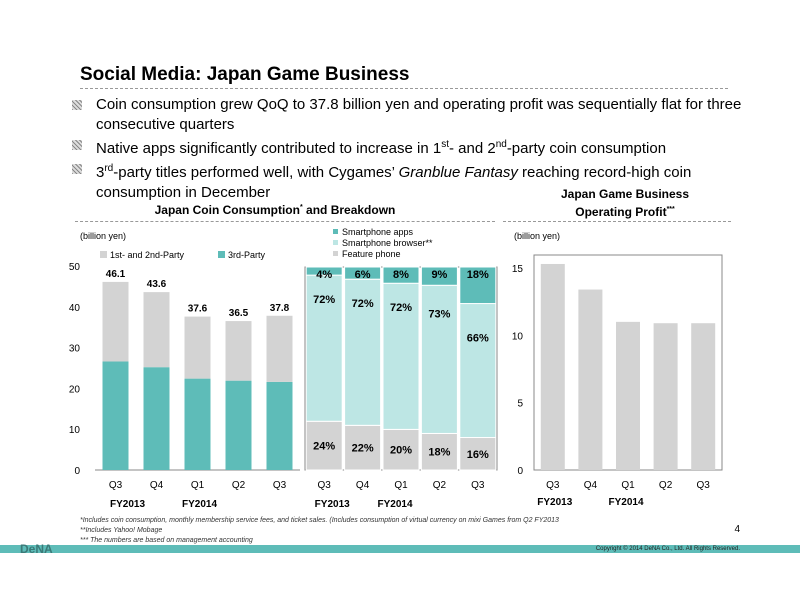  I want to click on coin-total-label: 37.6, so click(198, 309).